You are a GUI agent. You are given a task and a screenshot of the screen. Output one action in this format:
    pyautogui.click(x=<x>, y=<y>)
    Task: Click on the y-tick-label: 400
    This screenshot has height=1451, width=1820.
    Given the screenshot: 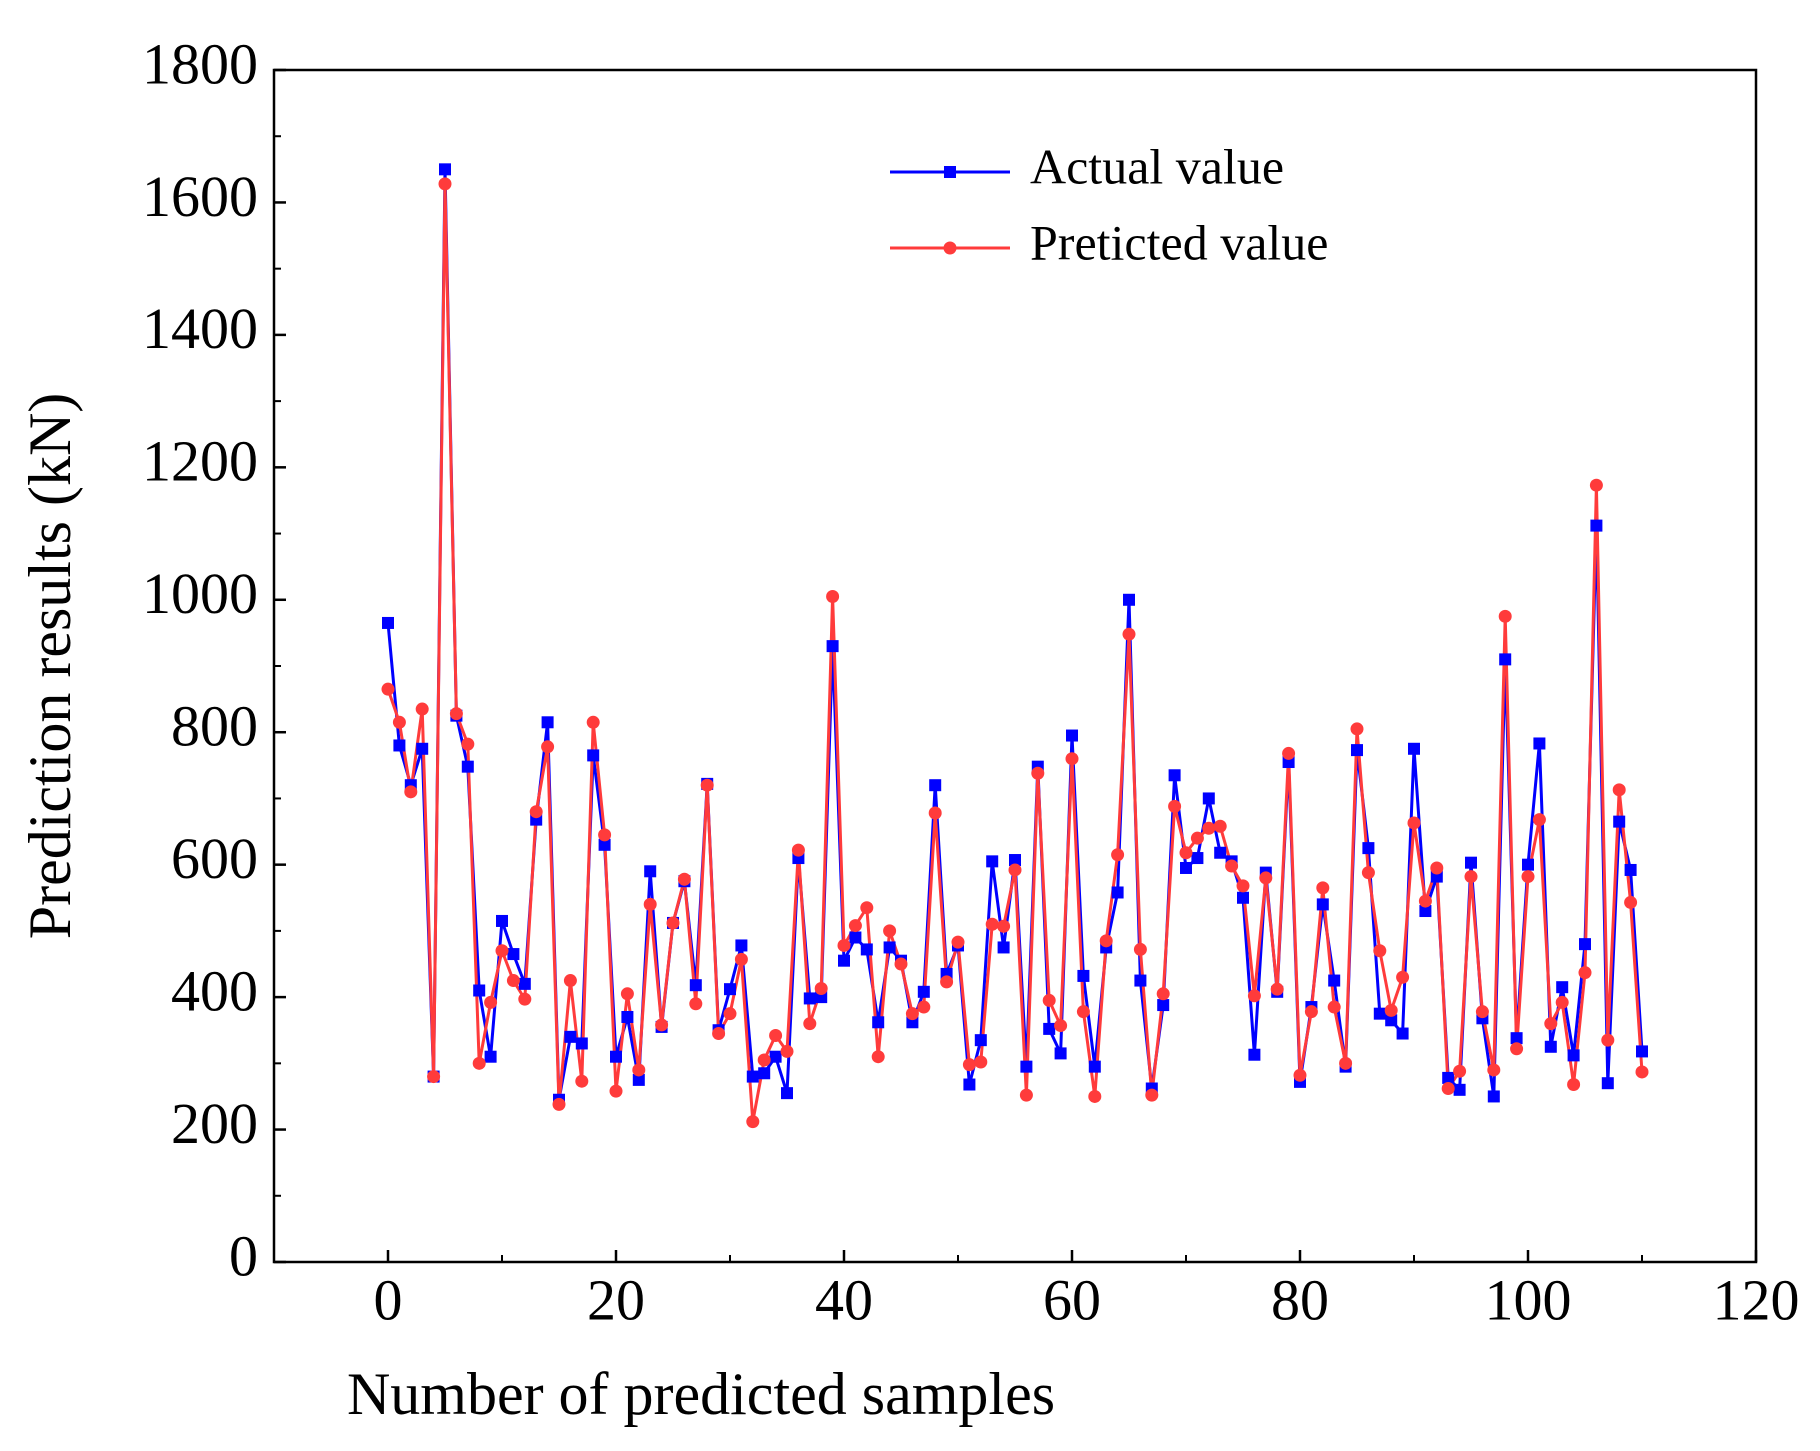 What is the action you would take?
    pyautogui.click(x=214, y=990)
    